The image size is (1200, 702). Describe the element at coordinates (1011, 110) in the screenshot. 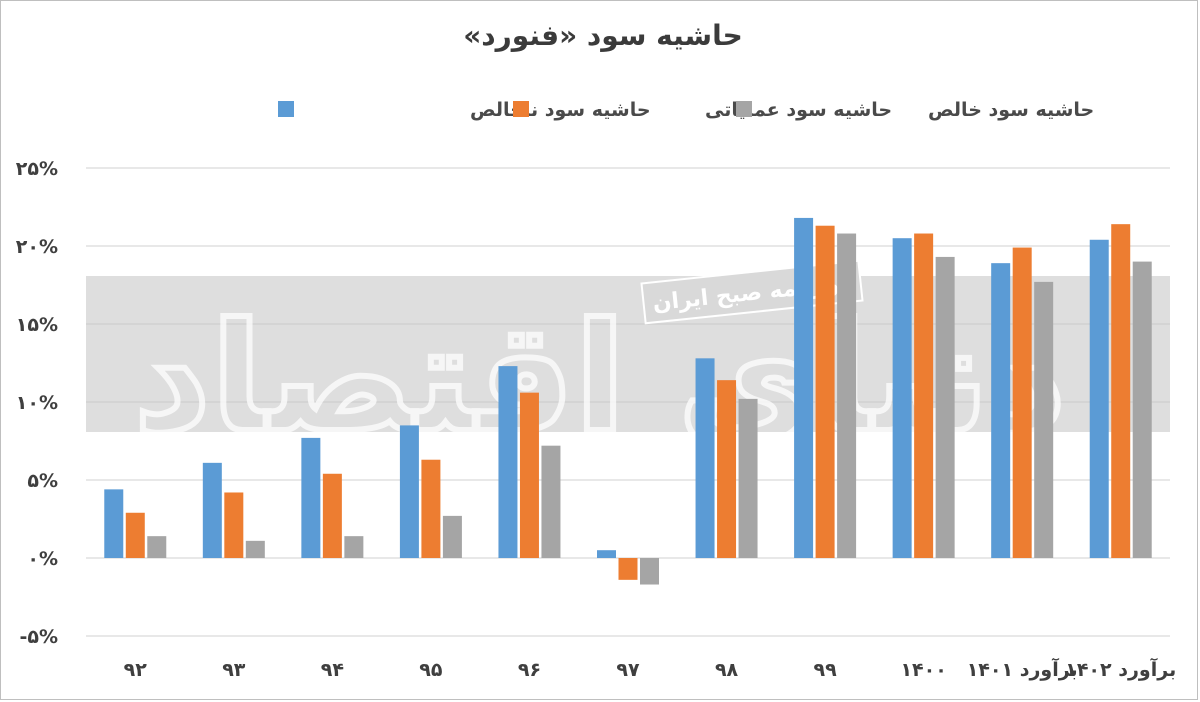

I see `legend-label: حاشیه سود خالص` at that location.